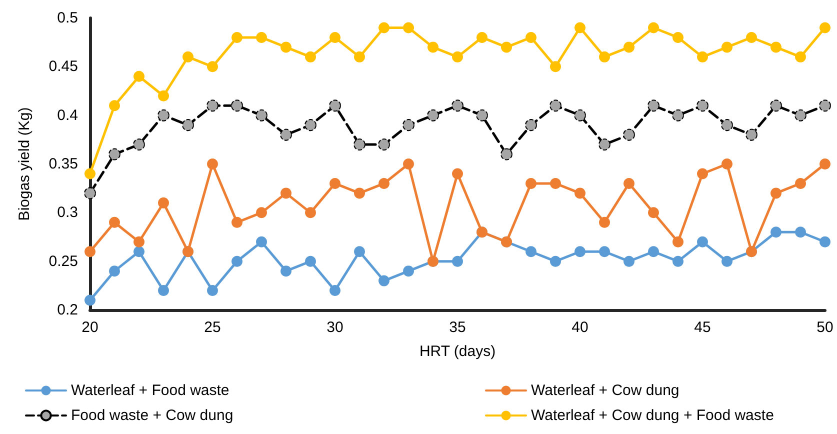  What do you see at coordinates (63, 261) in the screenshot?
I see `y-tick-label: 0.25` at bounding box center [63, 261].